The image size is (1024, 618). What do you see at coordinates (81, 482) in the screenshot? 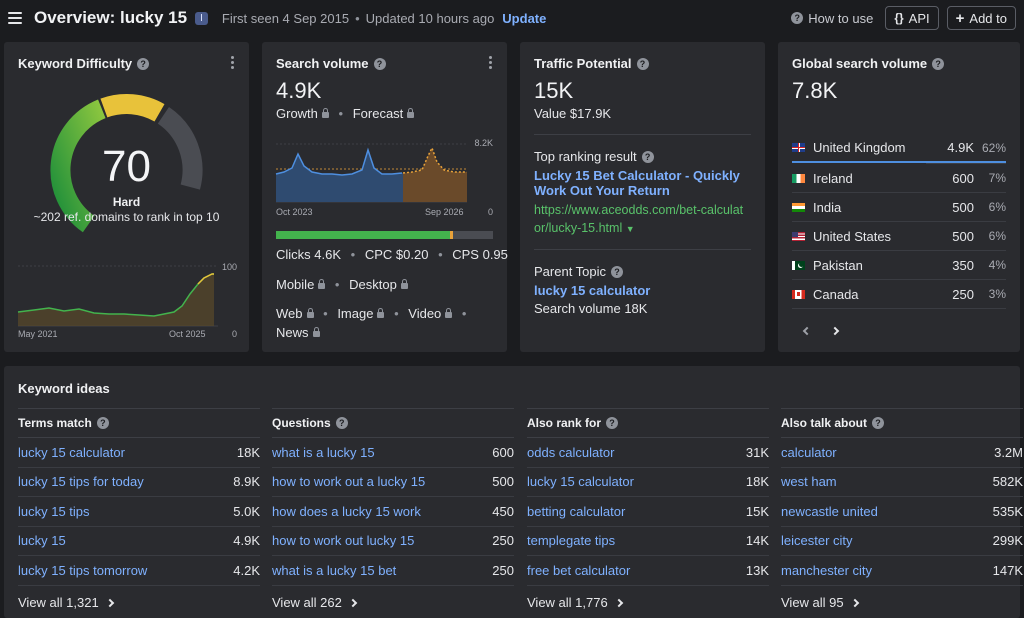
I see `keyword-link: lucky 15 tips for today` at bounding box center [81, 482].